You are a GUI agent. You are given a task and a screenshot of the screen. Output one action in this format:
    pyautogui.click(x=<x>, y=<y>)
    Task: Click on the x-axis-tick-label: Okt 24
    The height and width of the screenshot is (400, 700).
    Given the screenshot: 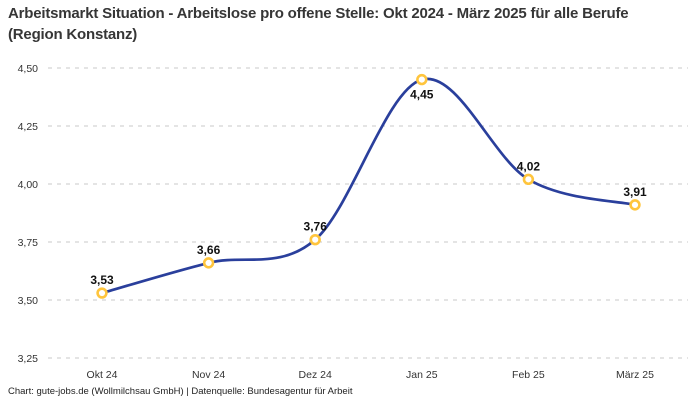 What is the action you would take?
    pyautogui.click(x=102, y=375)
    